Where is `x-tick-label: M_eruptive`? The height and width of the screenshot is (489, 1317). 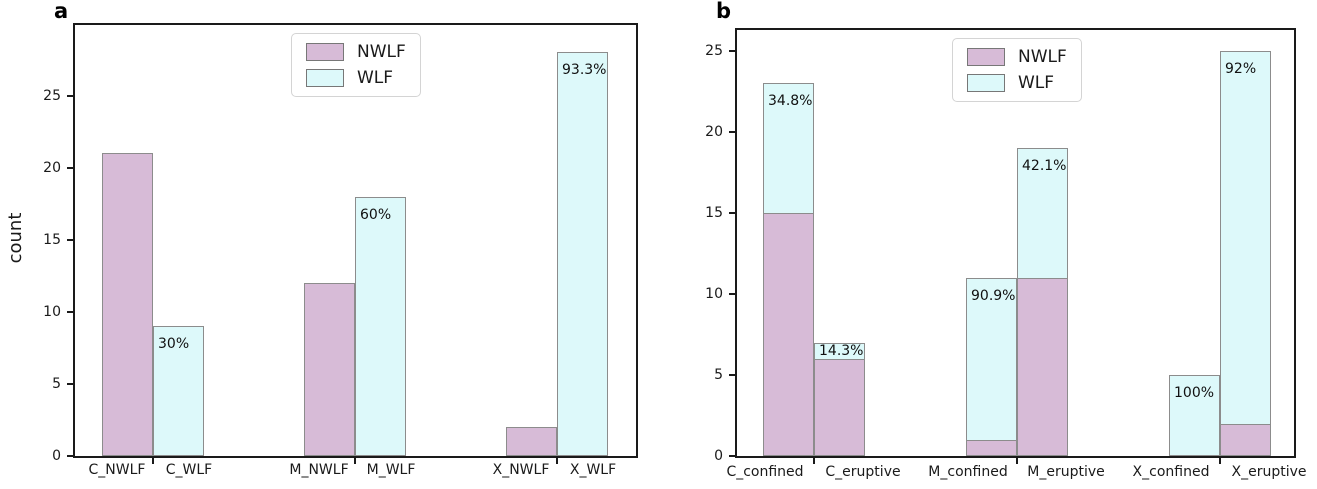 x-tick-label: M_eruptive is located at coordinates (1066, 472).